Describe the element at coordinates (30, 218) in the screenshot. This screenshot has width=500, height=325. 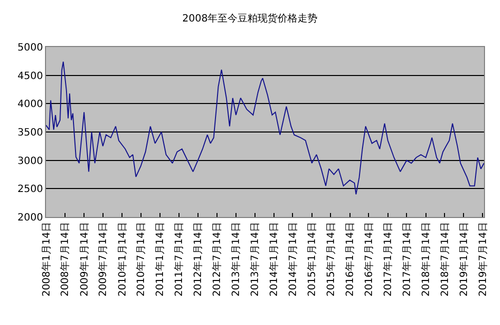
I see `y-tick-label: 2000` at that location.